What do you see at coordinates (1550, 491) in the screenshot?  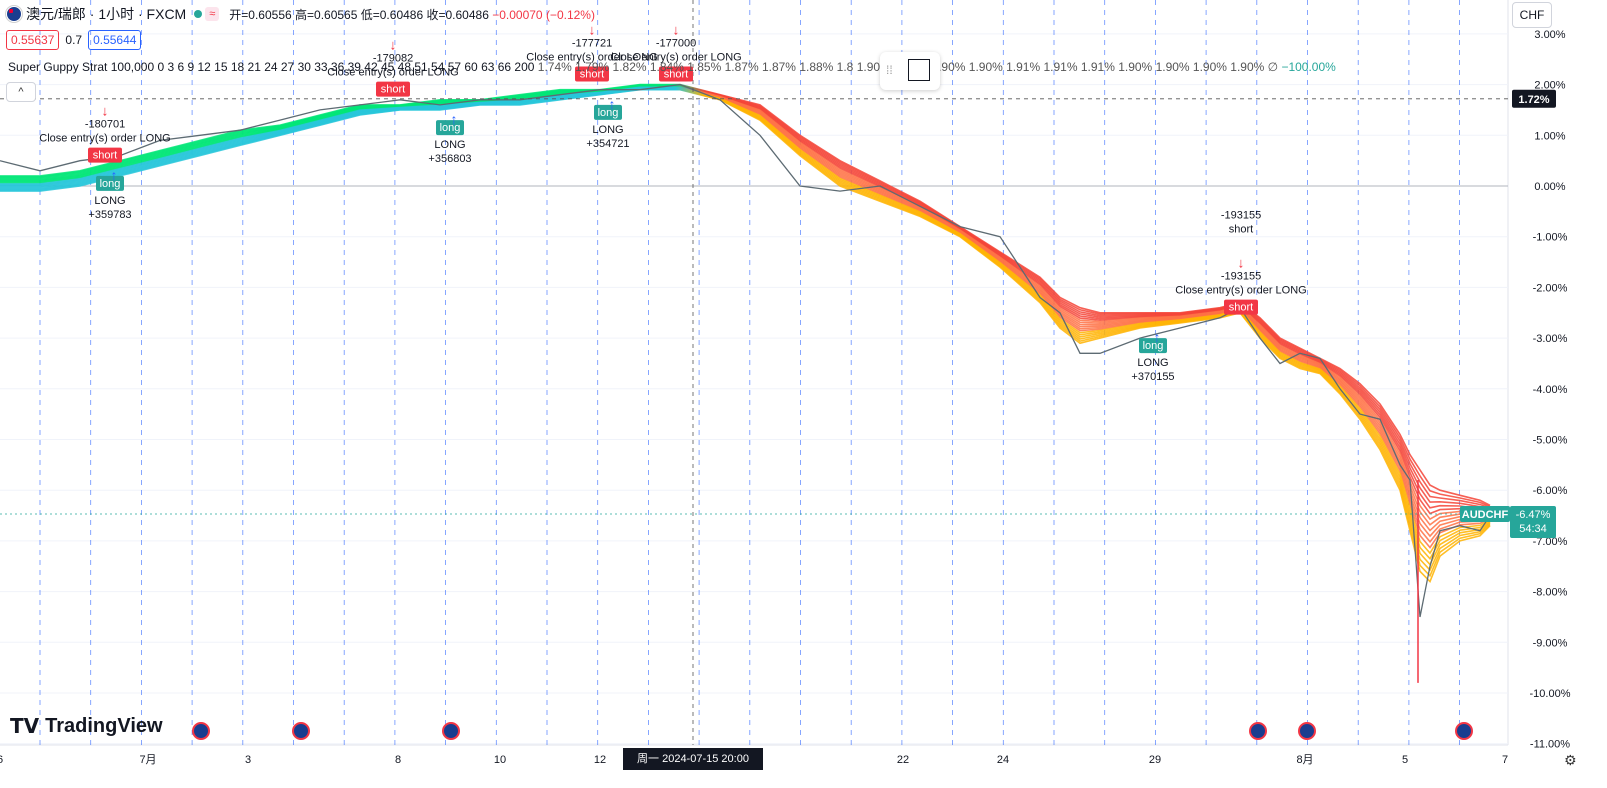 I see `y-tick-label: -6.00%` at bounding box center [1550, 491].